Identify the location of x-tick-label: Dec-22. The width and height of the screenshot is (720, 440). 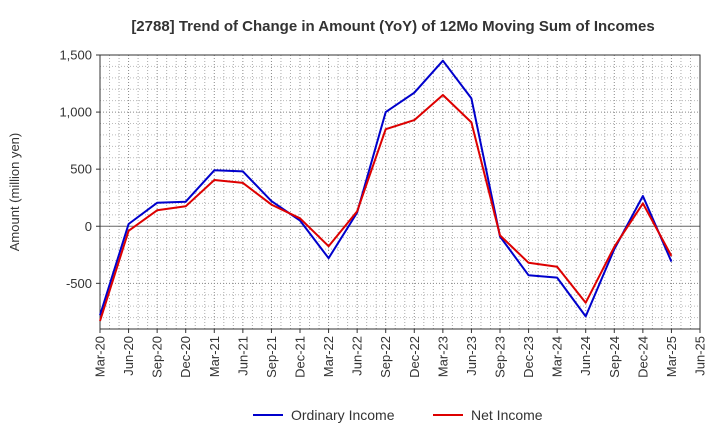
(414, 357).